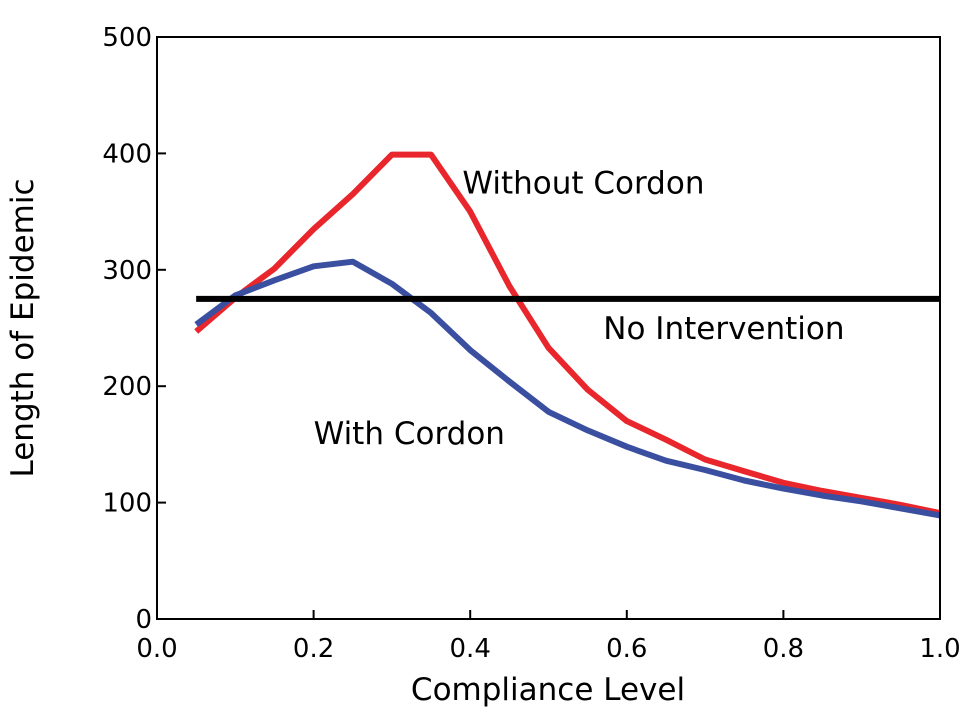 This screenshot has height=720, width=972. What do you see at coordinates (143, 620) in the screenshot?
I see `y-tick-label: 0` at bounding box center [143, 620].